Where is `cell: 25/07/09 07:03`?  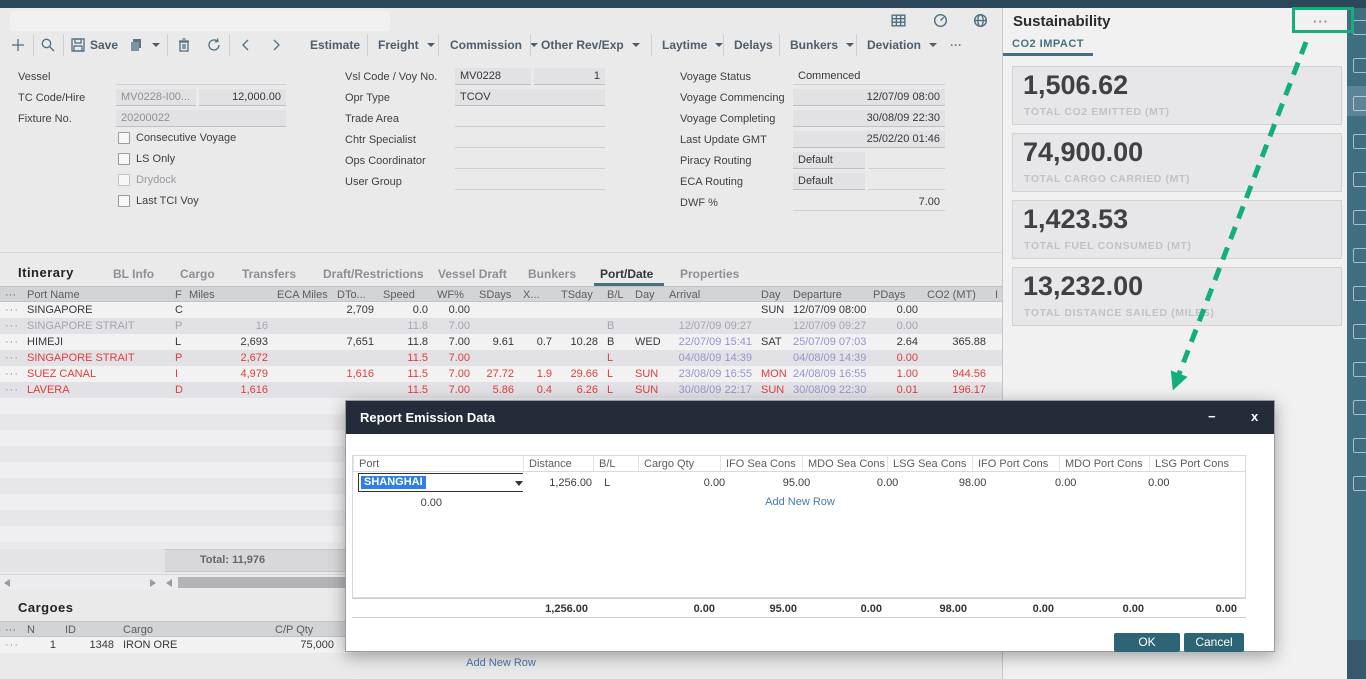 cell: 25/07/09 07:03 is located at coordinates (830, 342).